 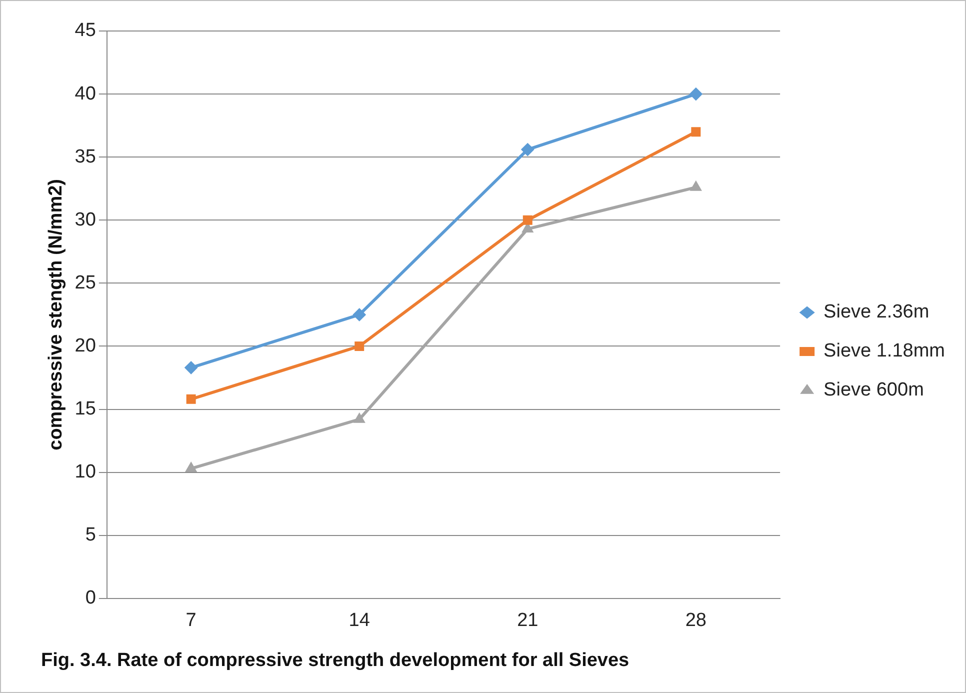 I want to click on x-tick-label: 28, so click(x=695, y=621).